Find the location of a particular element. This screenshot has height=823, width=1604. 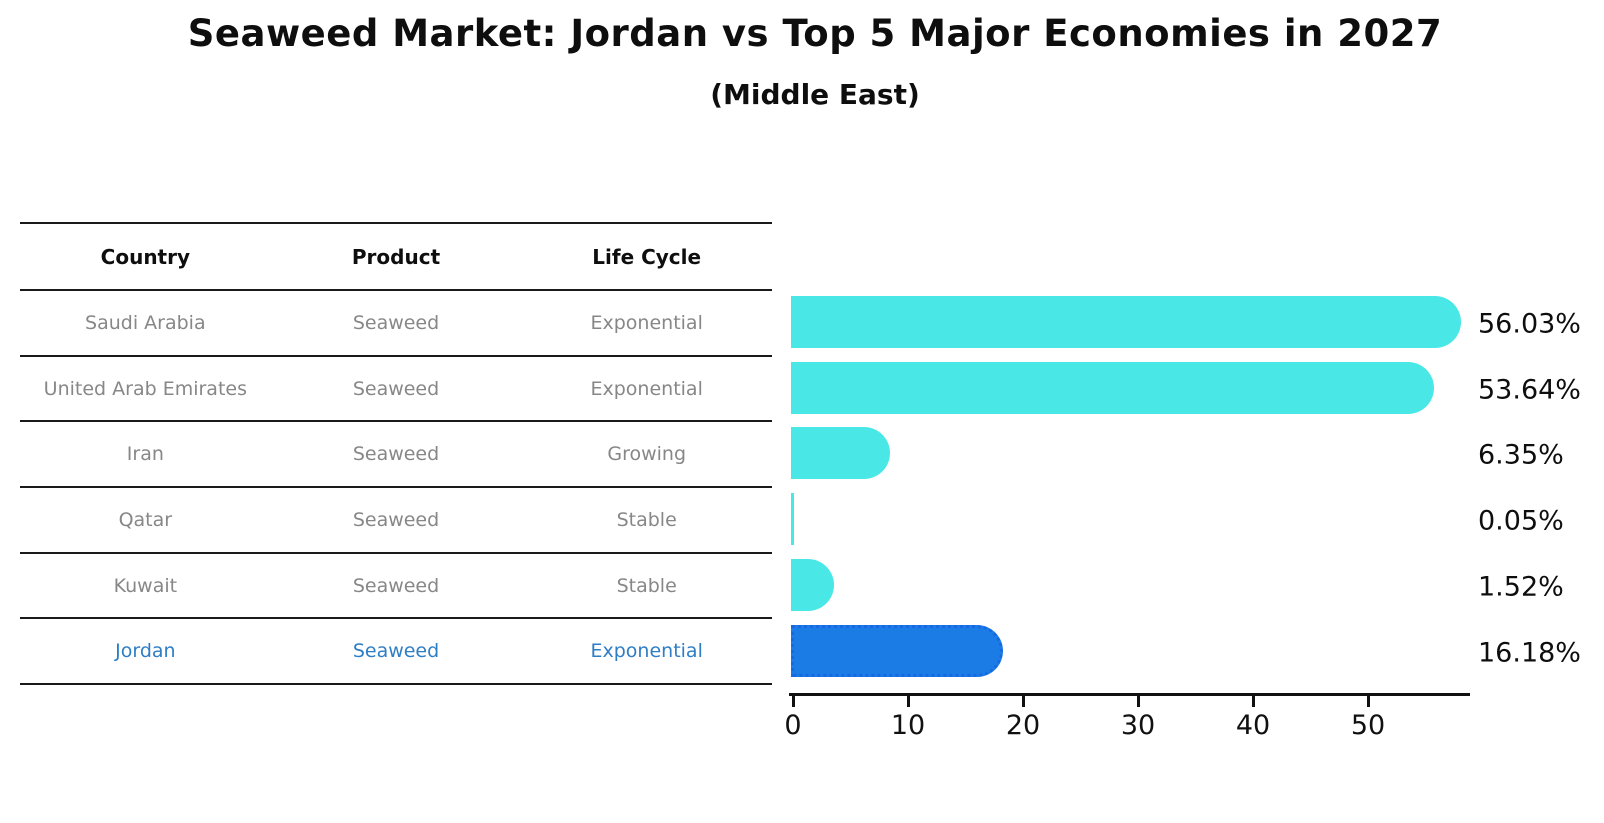

header-cell-country: Country is located at coordinates (145, 256).